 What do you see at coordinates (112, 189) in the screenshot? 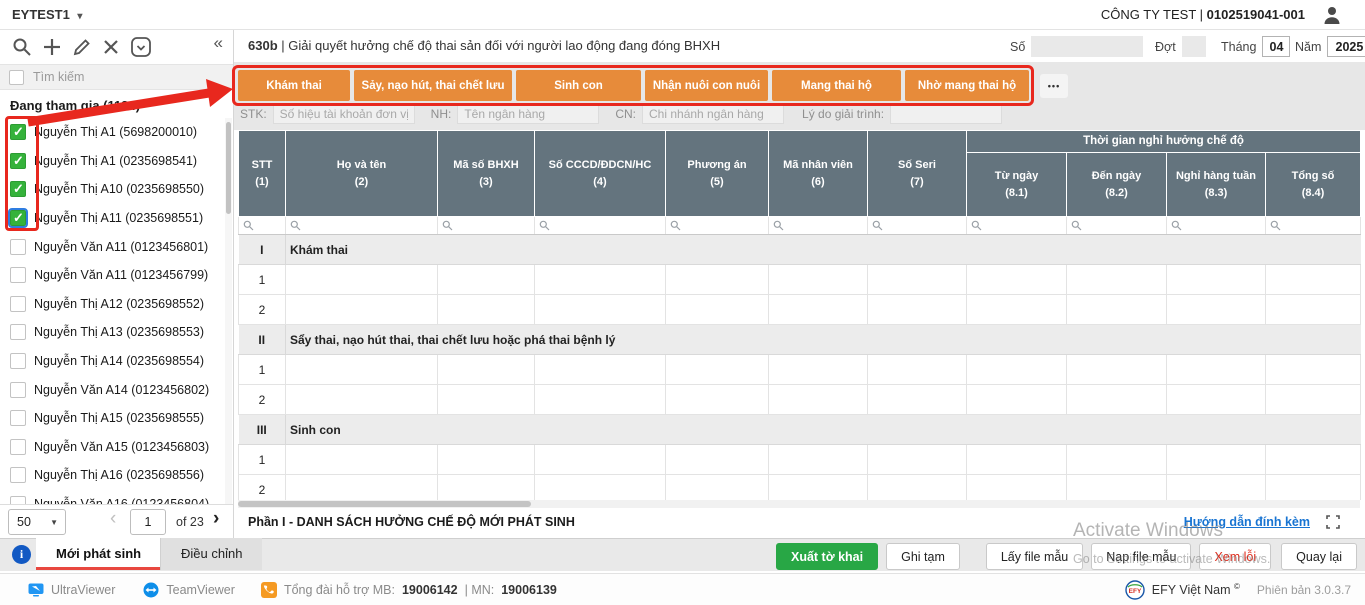
I see `list-item: Nguyễn Thị A10 (0235698550)` at bounding box center [112, 189].